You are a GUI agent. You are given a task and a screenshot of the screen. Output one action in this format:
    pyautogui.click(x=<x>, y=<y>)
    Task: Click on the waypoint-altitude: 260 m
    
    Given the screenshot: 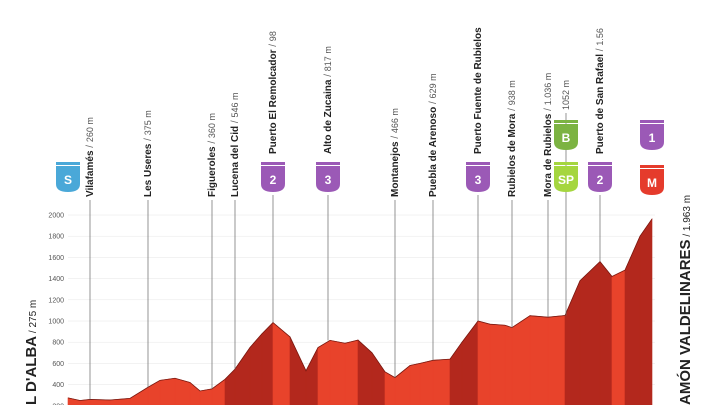 What is the action you would take?
    pyautogui.click(x=90, y=129)
    